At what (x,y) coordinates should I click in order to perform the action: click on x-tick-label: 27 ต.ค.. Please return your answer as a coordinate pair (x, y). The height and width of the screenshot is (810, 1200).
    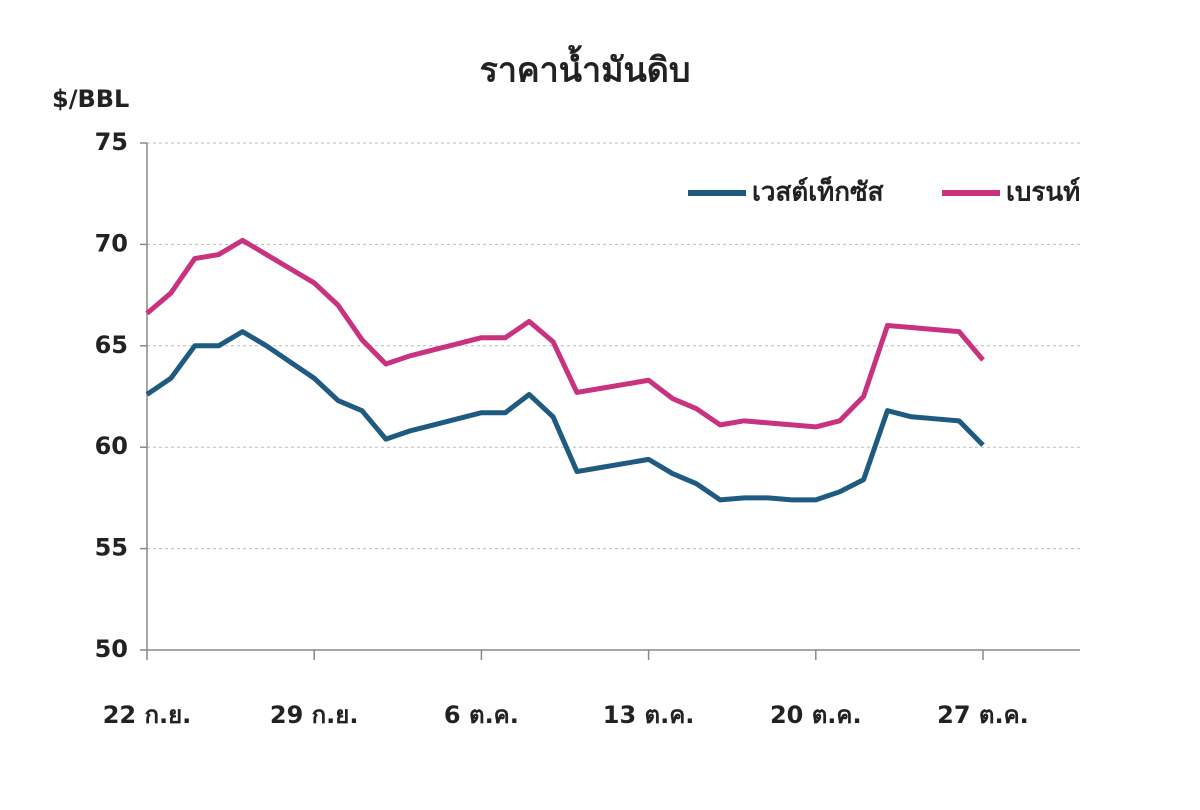
    Looking at the image, I should click on (983, 715).